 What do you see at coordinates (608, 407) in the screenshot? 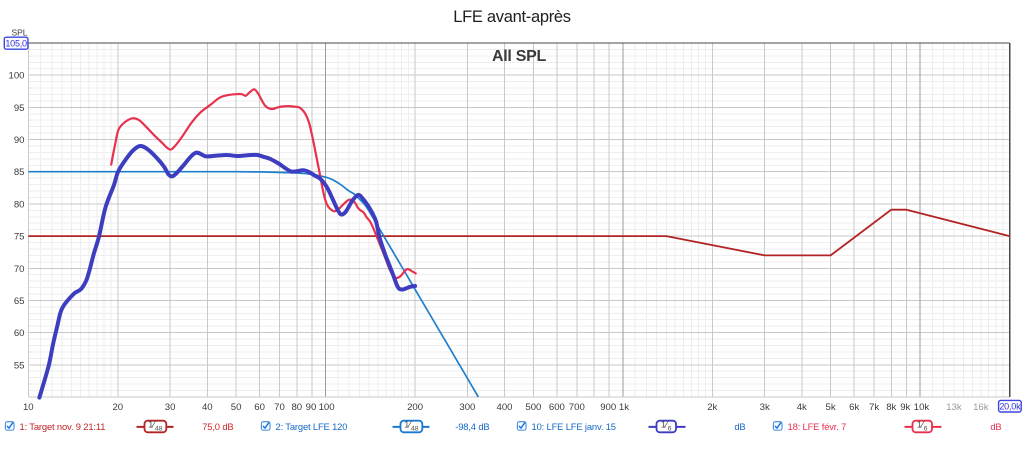
I see `svg-text: 900` at bounding box center [608, 407].